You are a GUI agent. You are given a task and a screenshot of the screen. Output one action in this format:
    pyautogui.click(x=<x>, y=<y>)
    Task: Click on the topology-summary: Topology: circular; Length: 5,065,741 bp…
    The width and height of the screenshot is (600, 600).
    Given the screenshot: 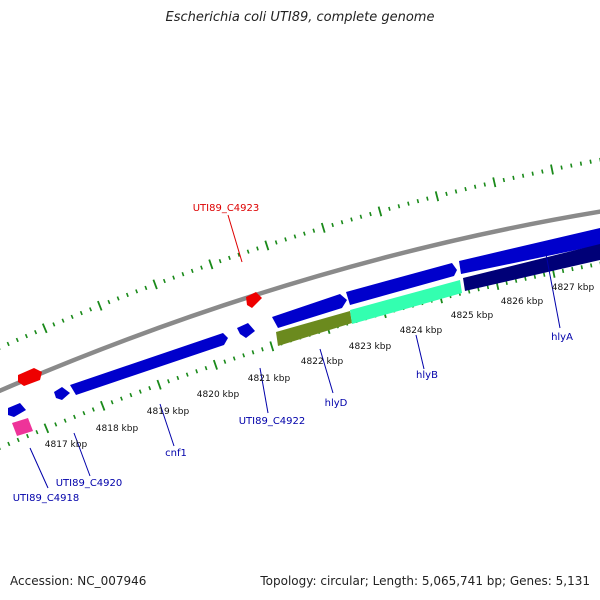 What is the action you would take?
    pyautogui.click(x=425, y=581)
    